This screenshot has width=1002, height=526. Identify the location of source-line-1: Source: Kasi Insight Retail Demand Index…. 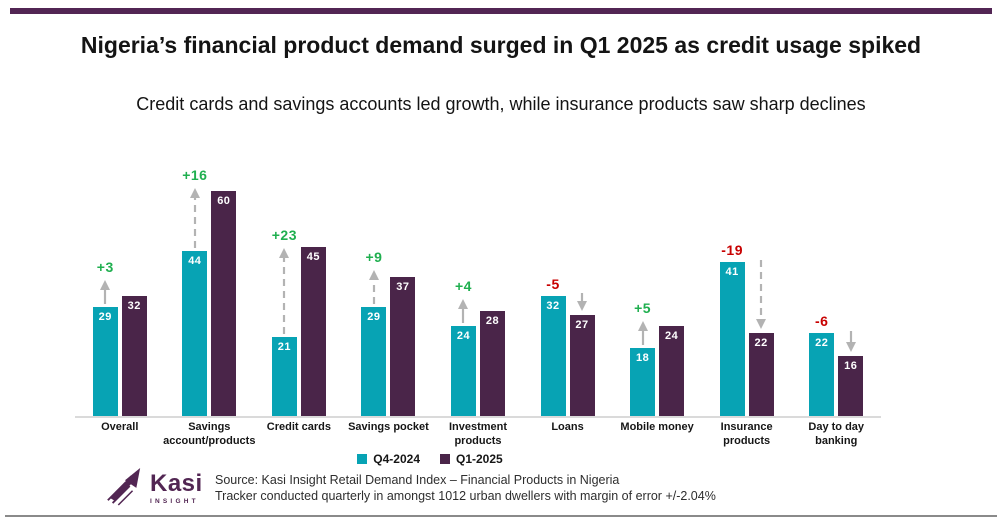
(417, 480).